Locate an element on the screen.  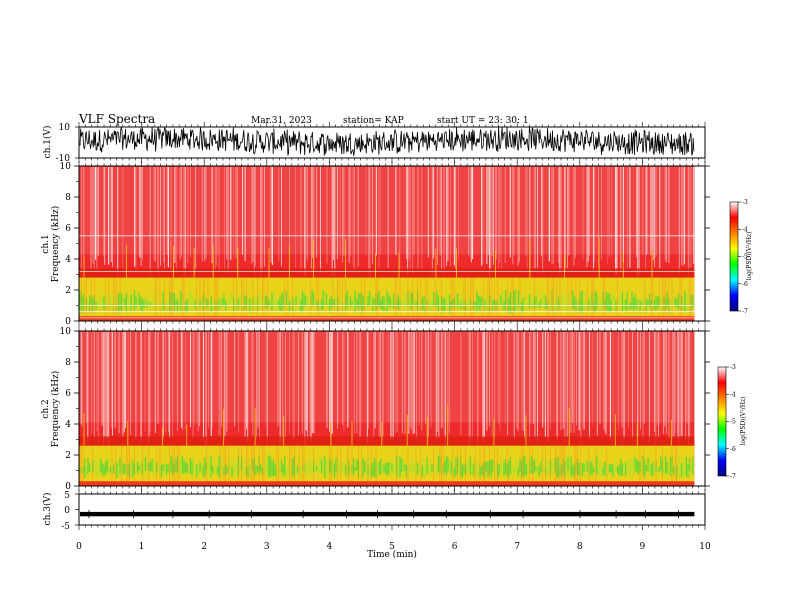
ch1-colorbar-ticks: -3 -4 -5 -6 -7 is located at coordinates (743, 257).